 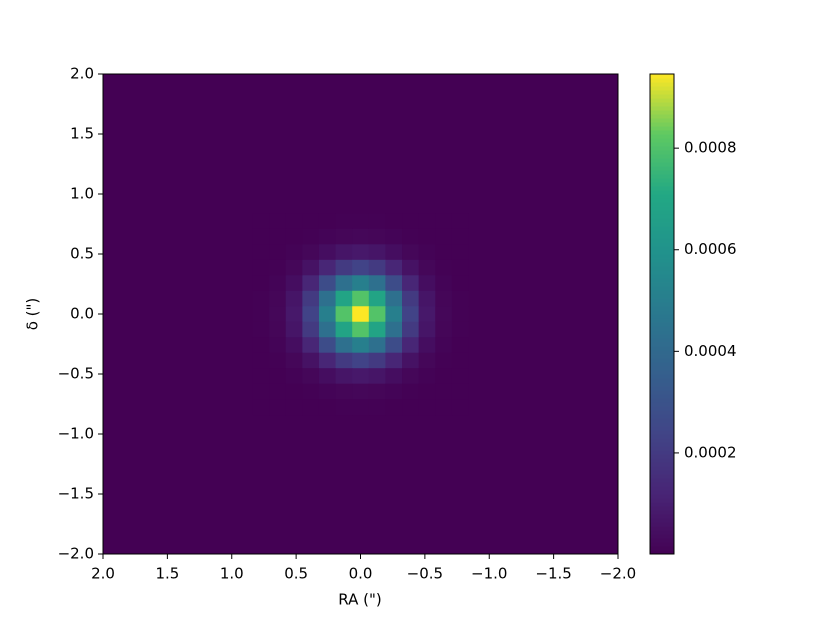 What do you see at coordinates (33, 314) in the screenshot?
I see `y-axis-label: δ (")` at bounding box center [33, 314].